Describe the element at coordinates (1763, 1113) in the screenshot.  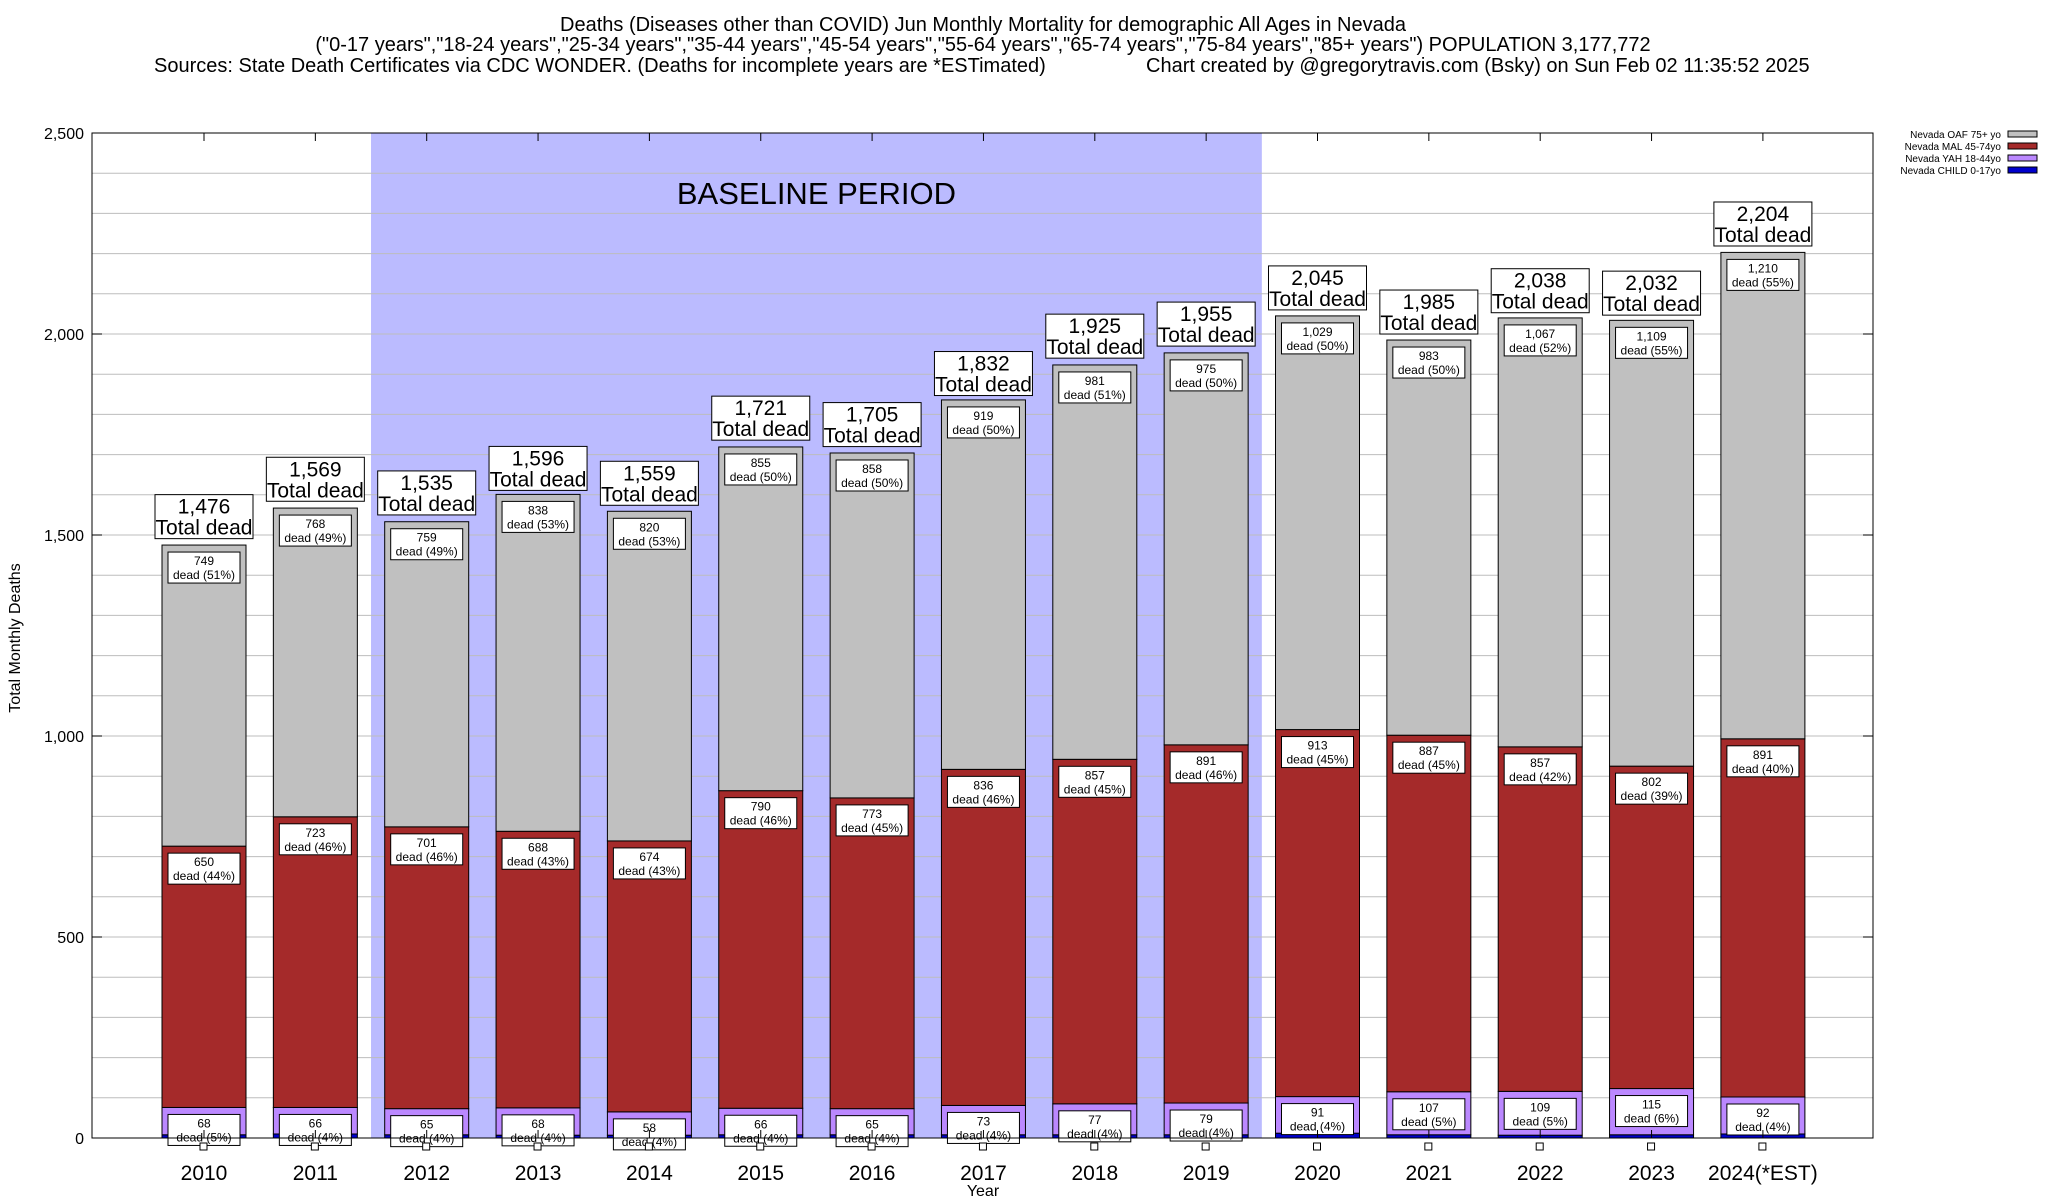
I see `segment-value-label: 92` at that location.